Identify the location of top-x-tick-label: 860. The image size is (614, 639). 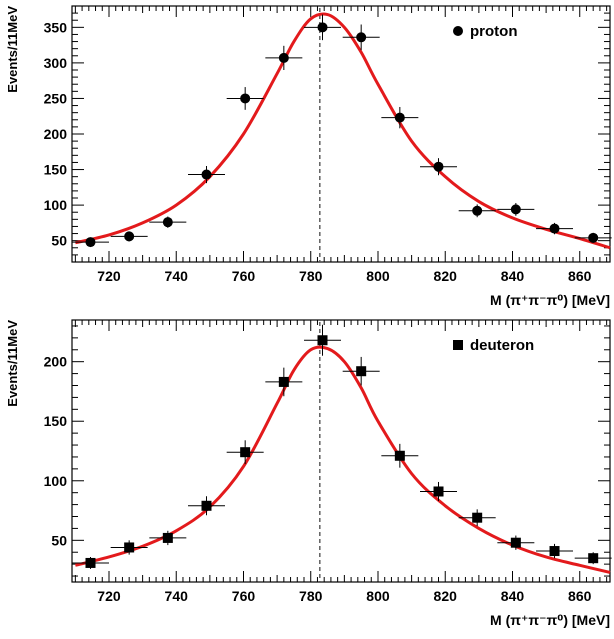
(580, 276).